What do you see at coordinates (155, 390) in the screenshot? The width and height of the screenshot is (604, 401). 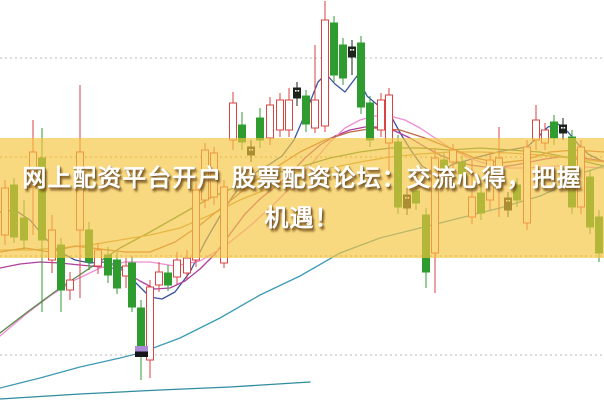 I see `ma-line-dark-teal` at bounding box center [155, 390].